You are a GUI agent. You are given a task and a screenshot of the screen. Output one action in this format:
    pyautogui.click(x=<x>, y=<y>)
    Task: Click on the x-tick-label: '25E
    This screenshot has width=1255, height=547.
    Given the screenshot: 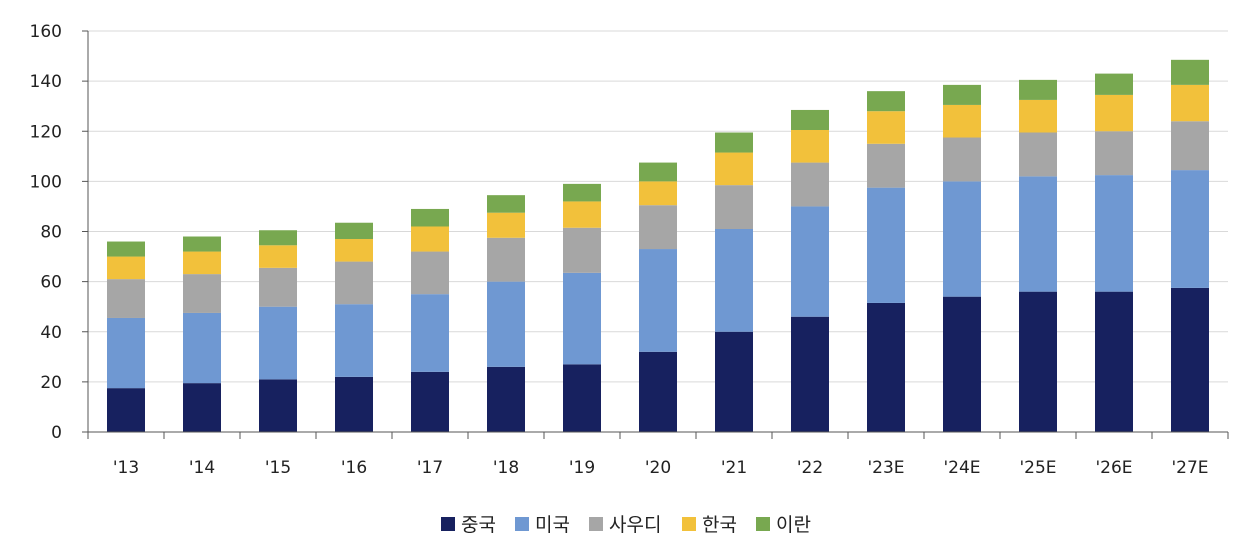 What is the action you would take?
    pyautogui.click(x=1037, y=468)
    